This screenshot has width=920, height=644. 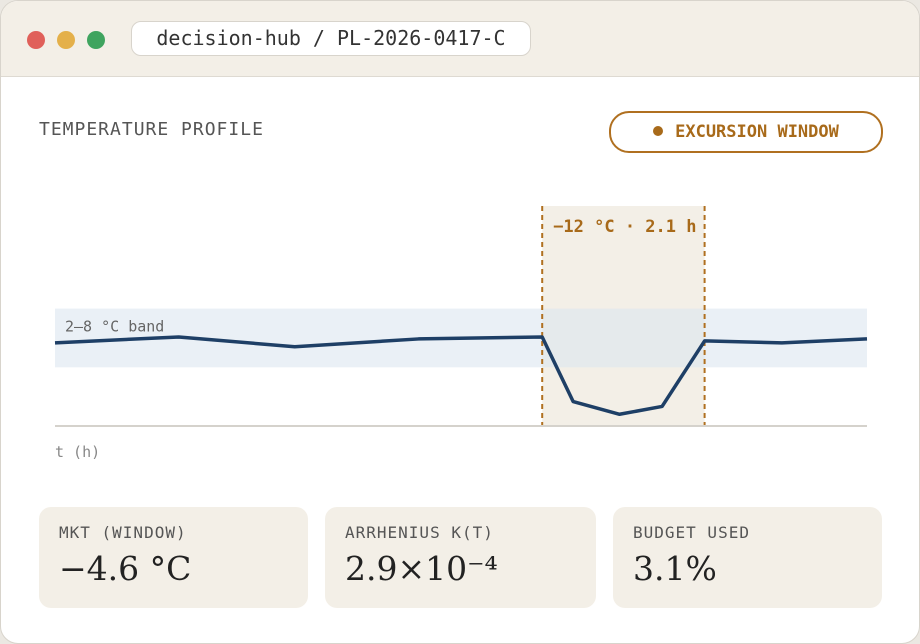 I want to click on status-badge: EXCURSION WINDOW, so click(x=746, y=132).